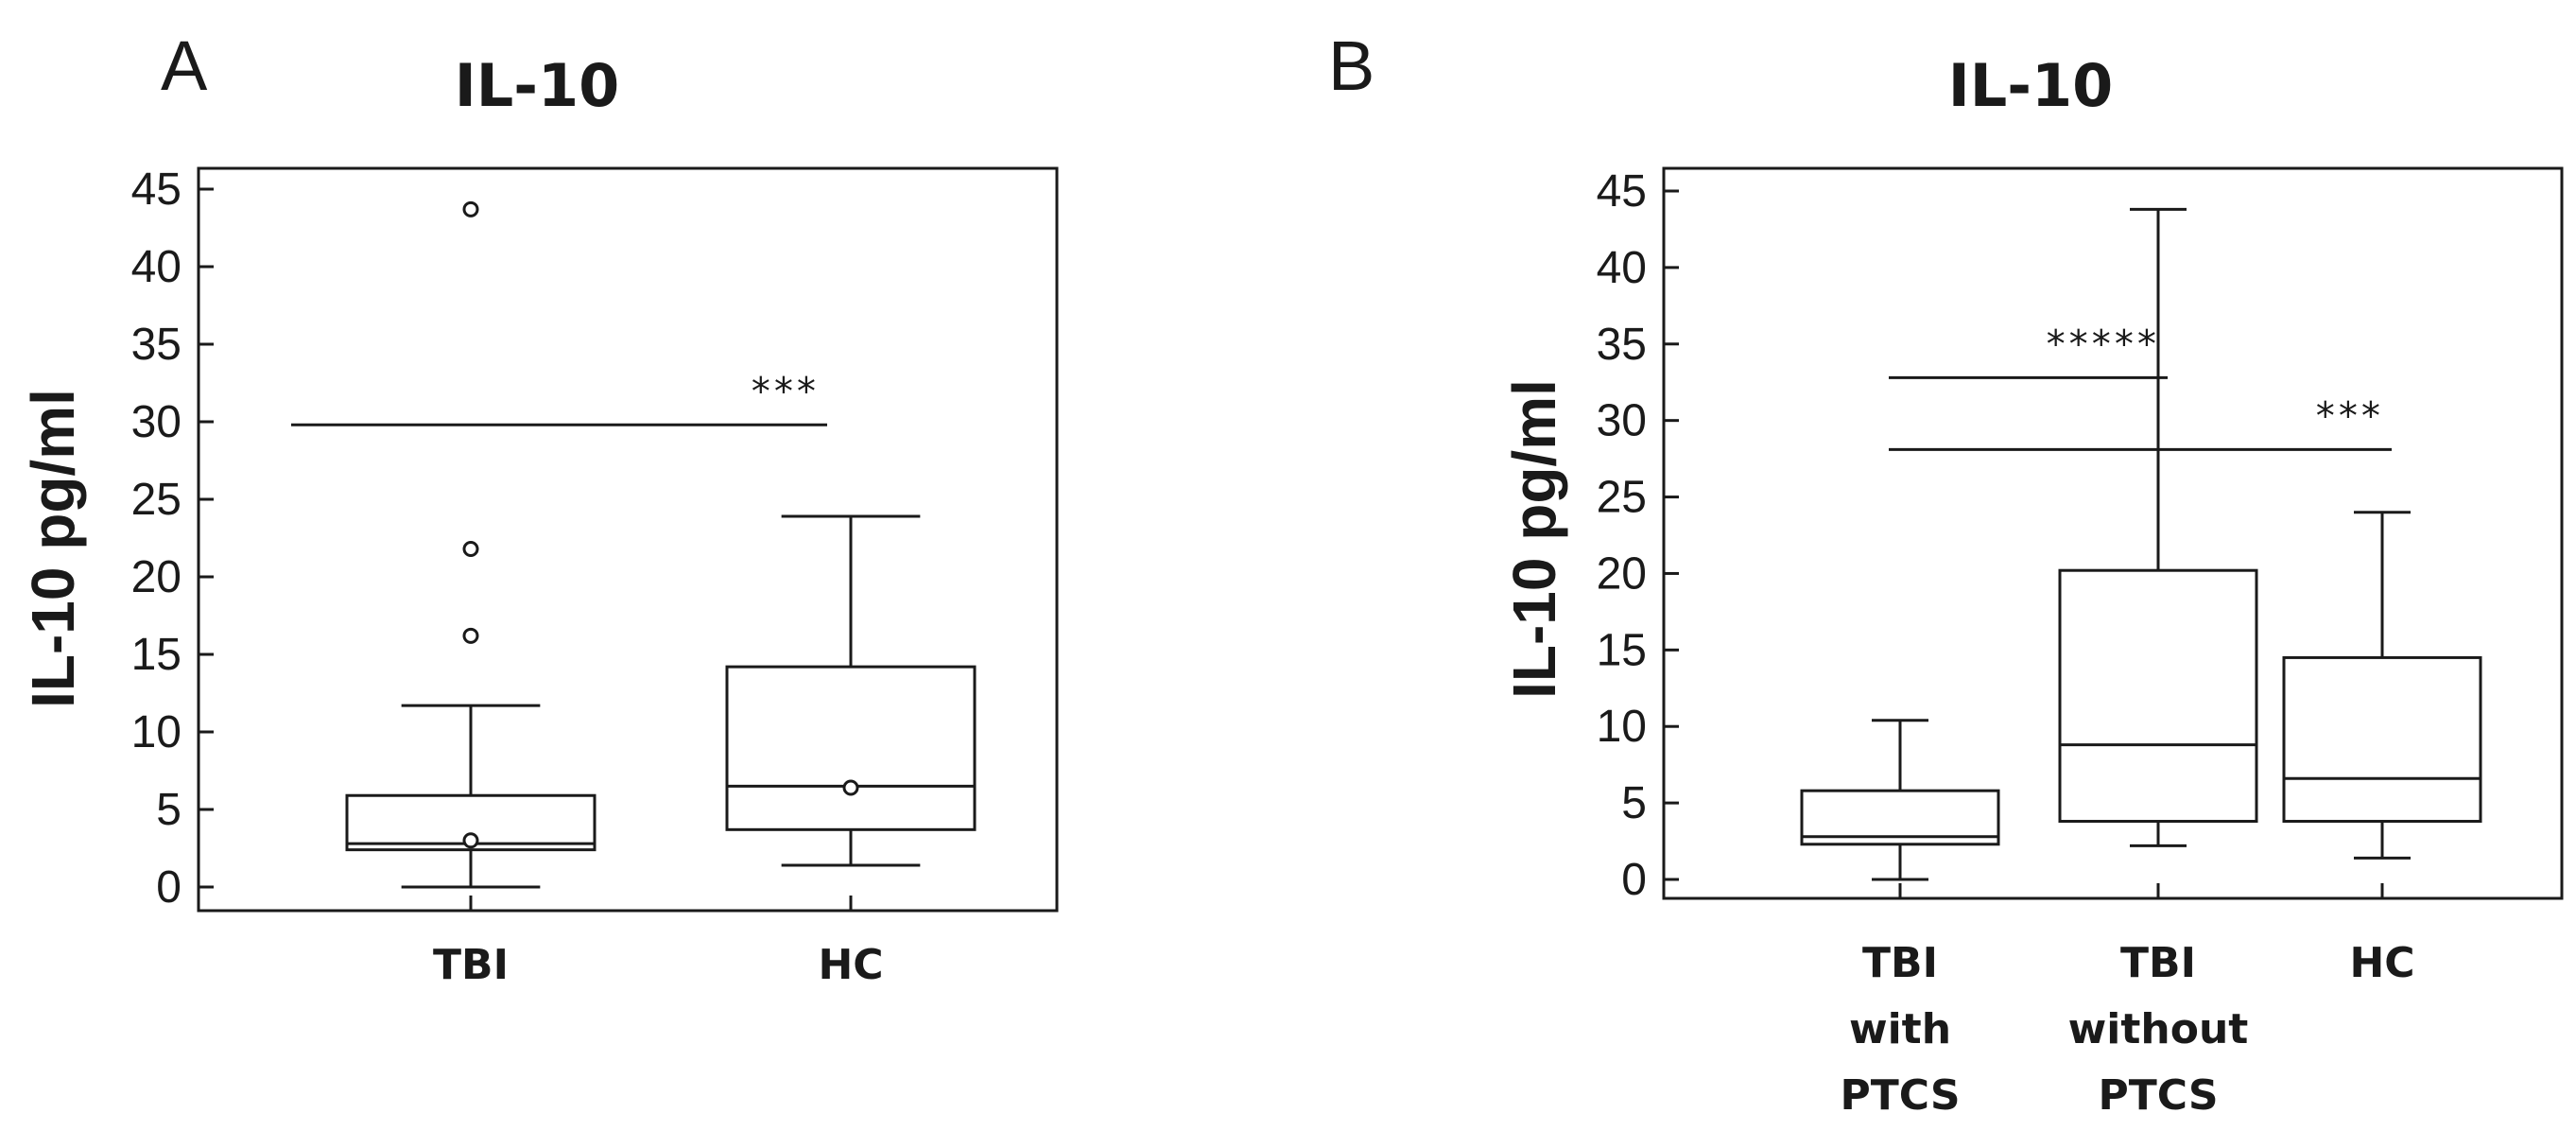  Describe the element at coordinates (156, 577) in the screenshot. I see `panel-a-ytick-label: 20` at that location.